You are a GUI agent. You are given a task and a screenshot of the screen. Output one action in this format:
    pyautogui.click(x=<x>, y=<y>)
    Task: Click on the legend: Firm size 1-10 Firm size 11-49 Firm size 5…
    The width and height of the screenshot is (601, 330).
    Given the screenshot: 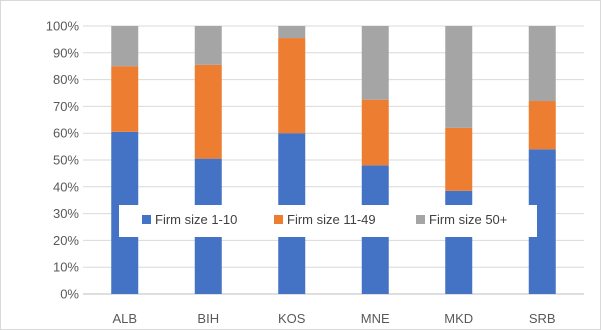 What is the action you would take?
    pyautogui.click(x=328, y=221)
    